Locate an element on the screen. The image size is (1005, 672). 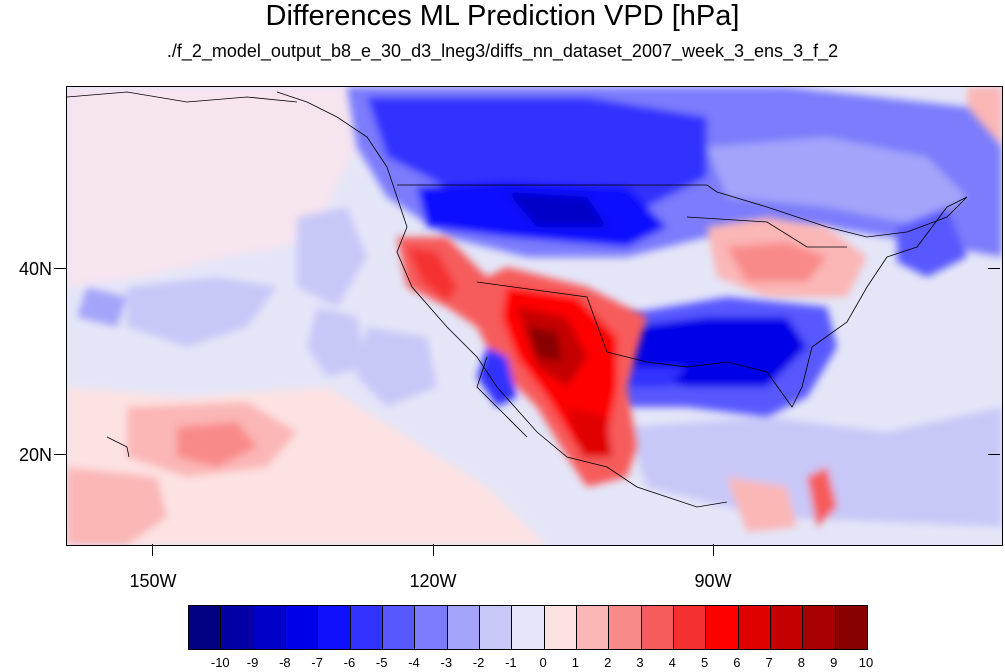
colorbar-label: -3 is located at coordinates (446, 662).